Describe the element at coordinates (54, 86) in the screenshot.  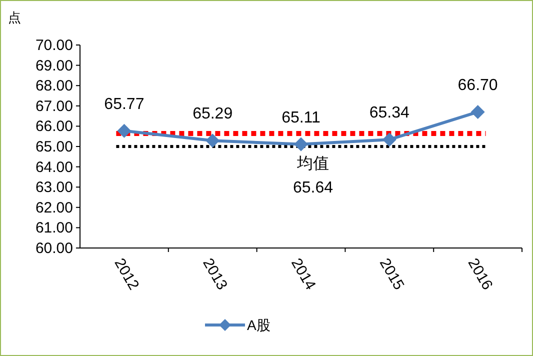
I see `y-tick-label: 68.00` at that location.